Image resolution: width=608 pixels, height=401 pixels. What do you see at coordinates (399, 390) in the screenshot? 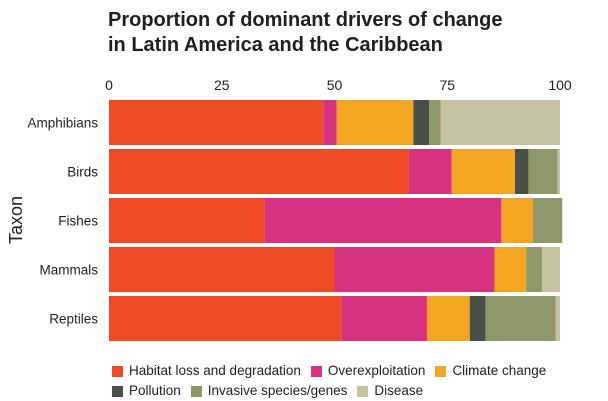
I see `legend-label-disease: Disease` at bounding box center [399, 390].